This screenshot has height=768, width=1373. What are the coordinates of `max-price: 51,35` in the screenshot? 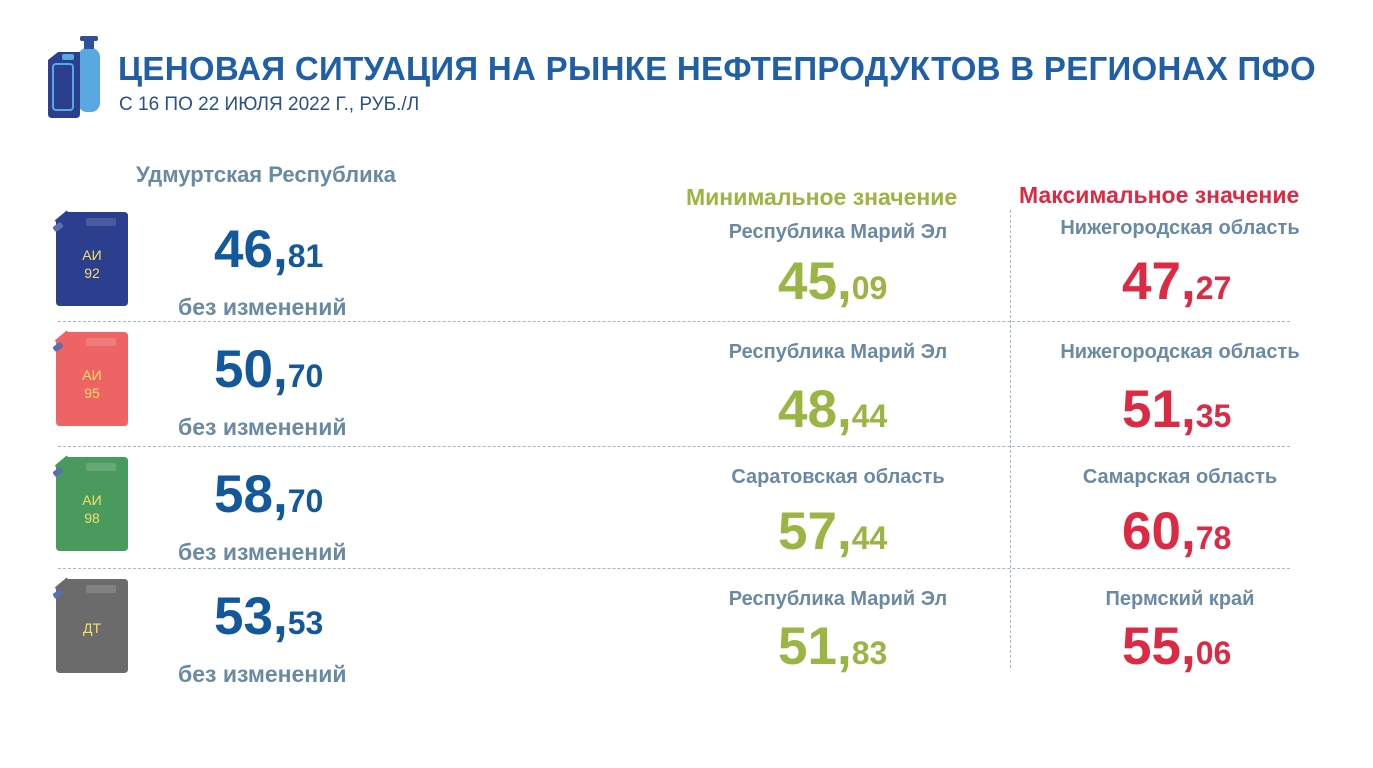 It's located at (1177, 409).